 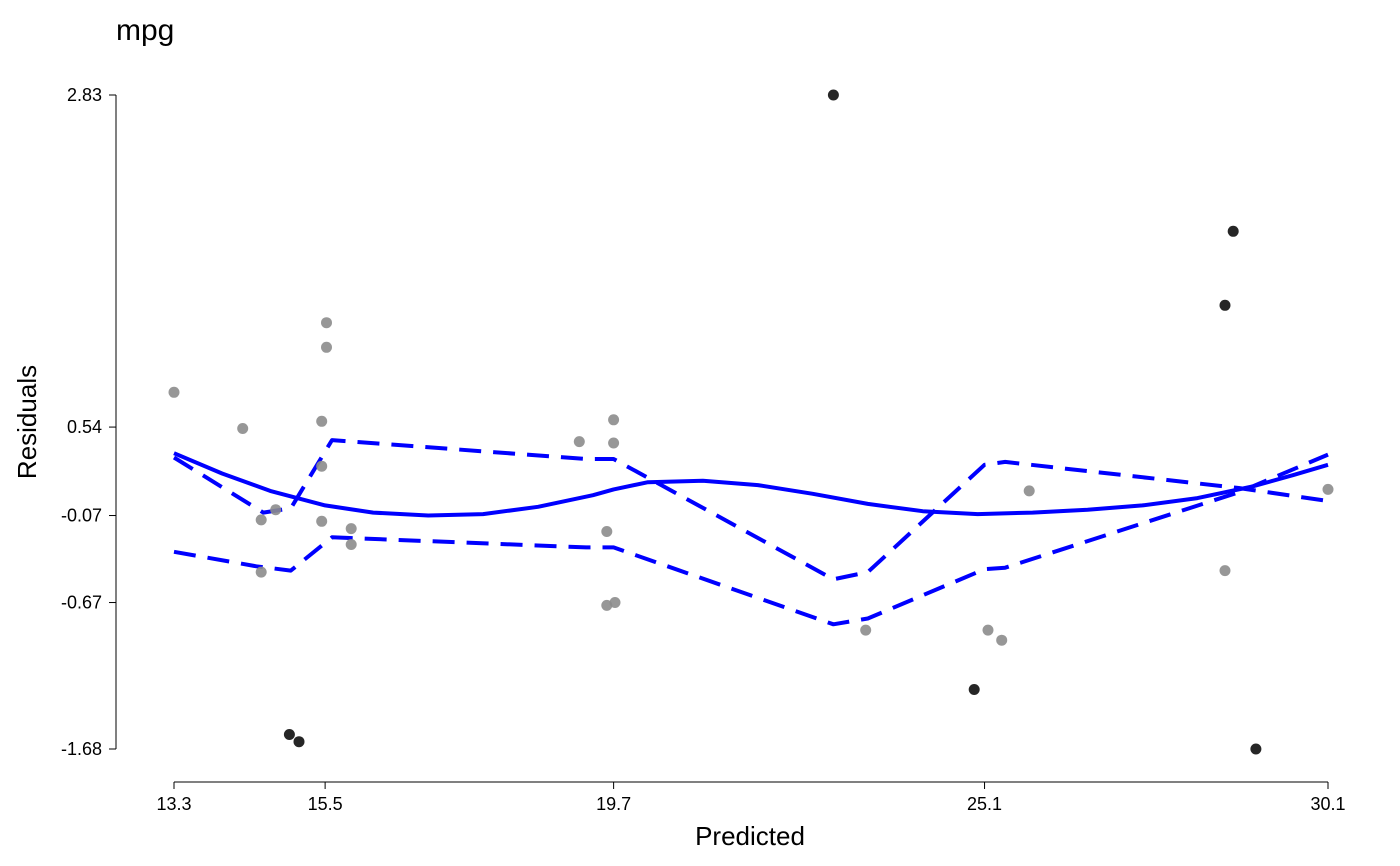 What do you see at coordinates (81, 516) in the screenshot?
I see `y-tick-label: -0.07` at bounding box center [81, 516].